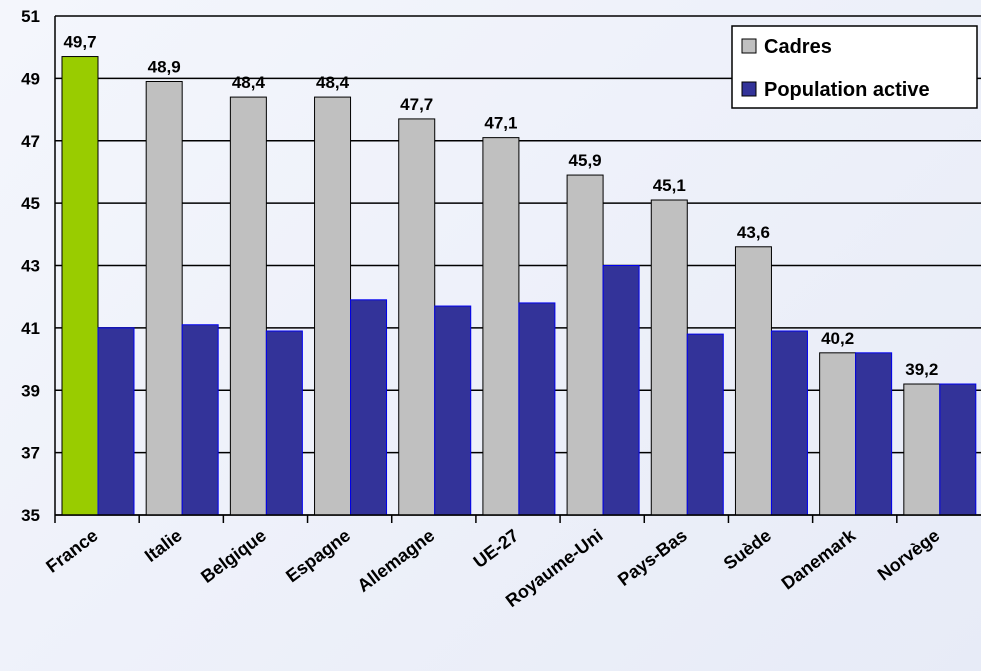  I want to click on data-label-cadres: 45,1, so click(669, 185).